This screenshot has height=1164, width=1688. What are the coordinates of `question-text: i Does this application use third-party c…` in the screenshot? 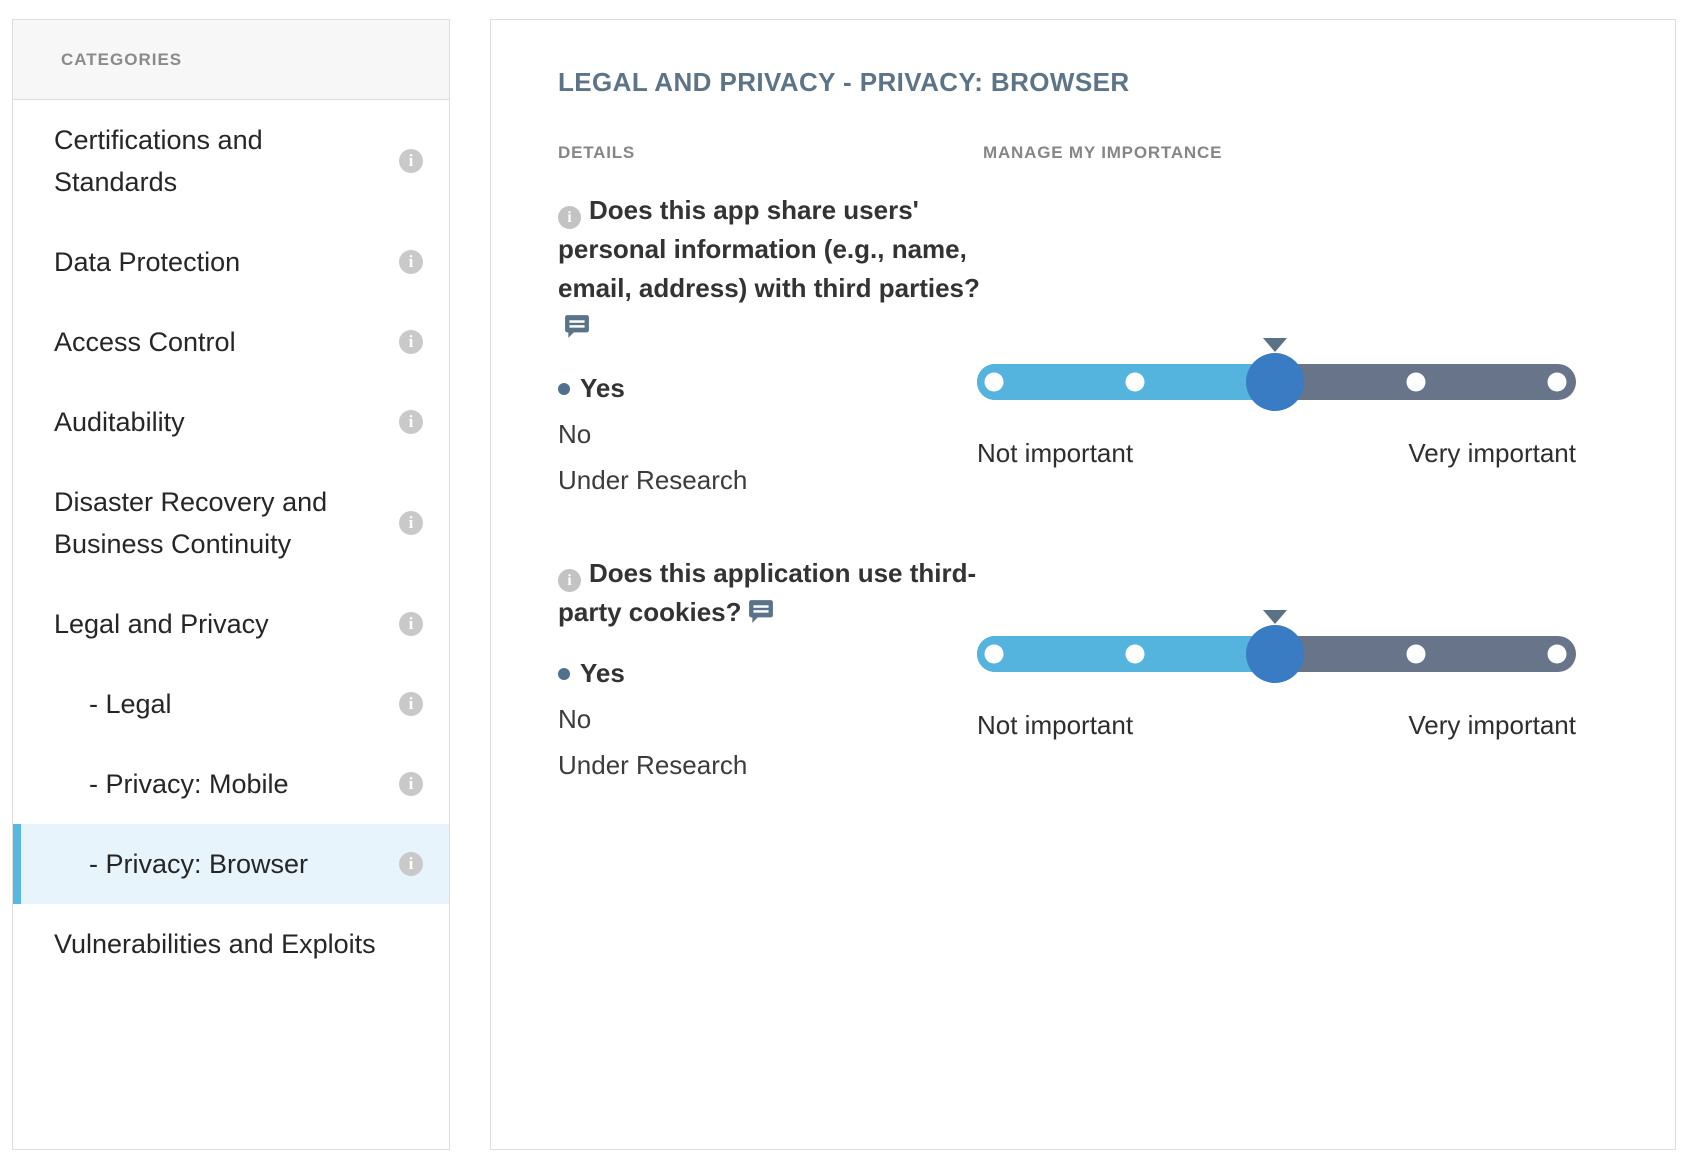 It's located at (773, 593).